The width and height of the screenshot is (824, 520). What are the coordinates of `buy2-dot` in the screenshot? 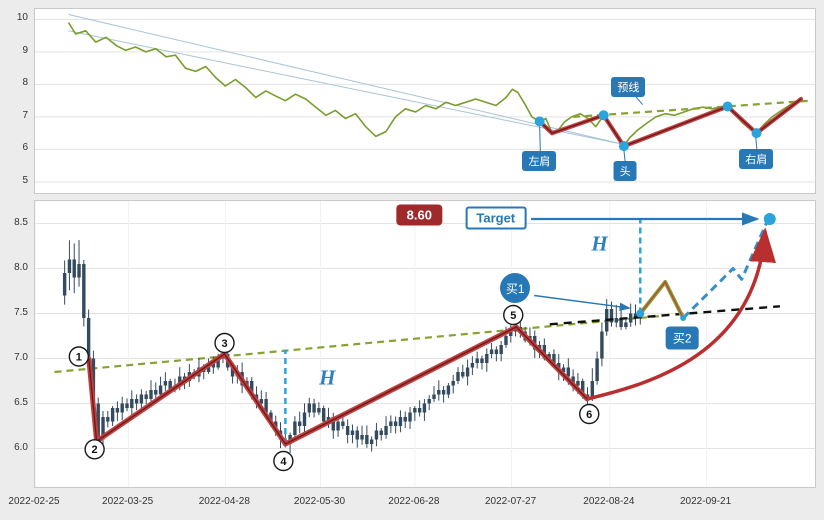 It's located at (683, 318).